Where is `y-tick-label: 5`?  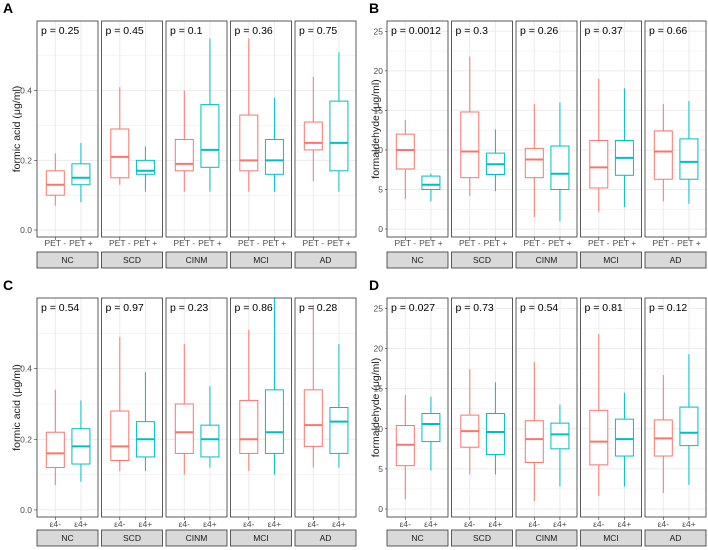
y-tick-label: 5 is located at coordinates (380, 190).